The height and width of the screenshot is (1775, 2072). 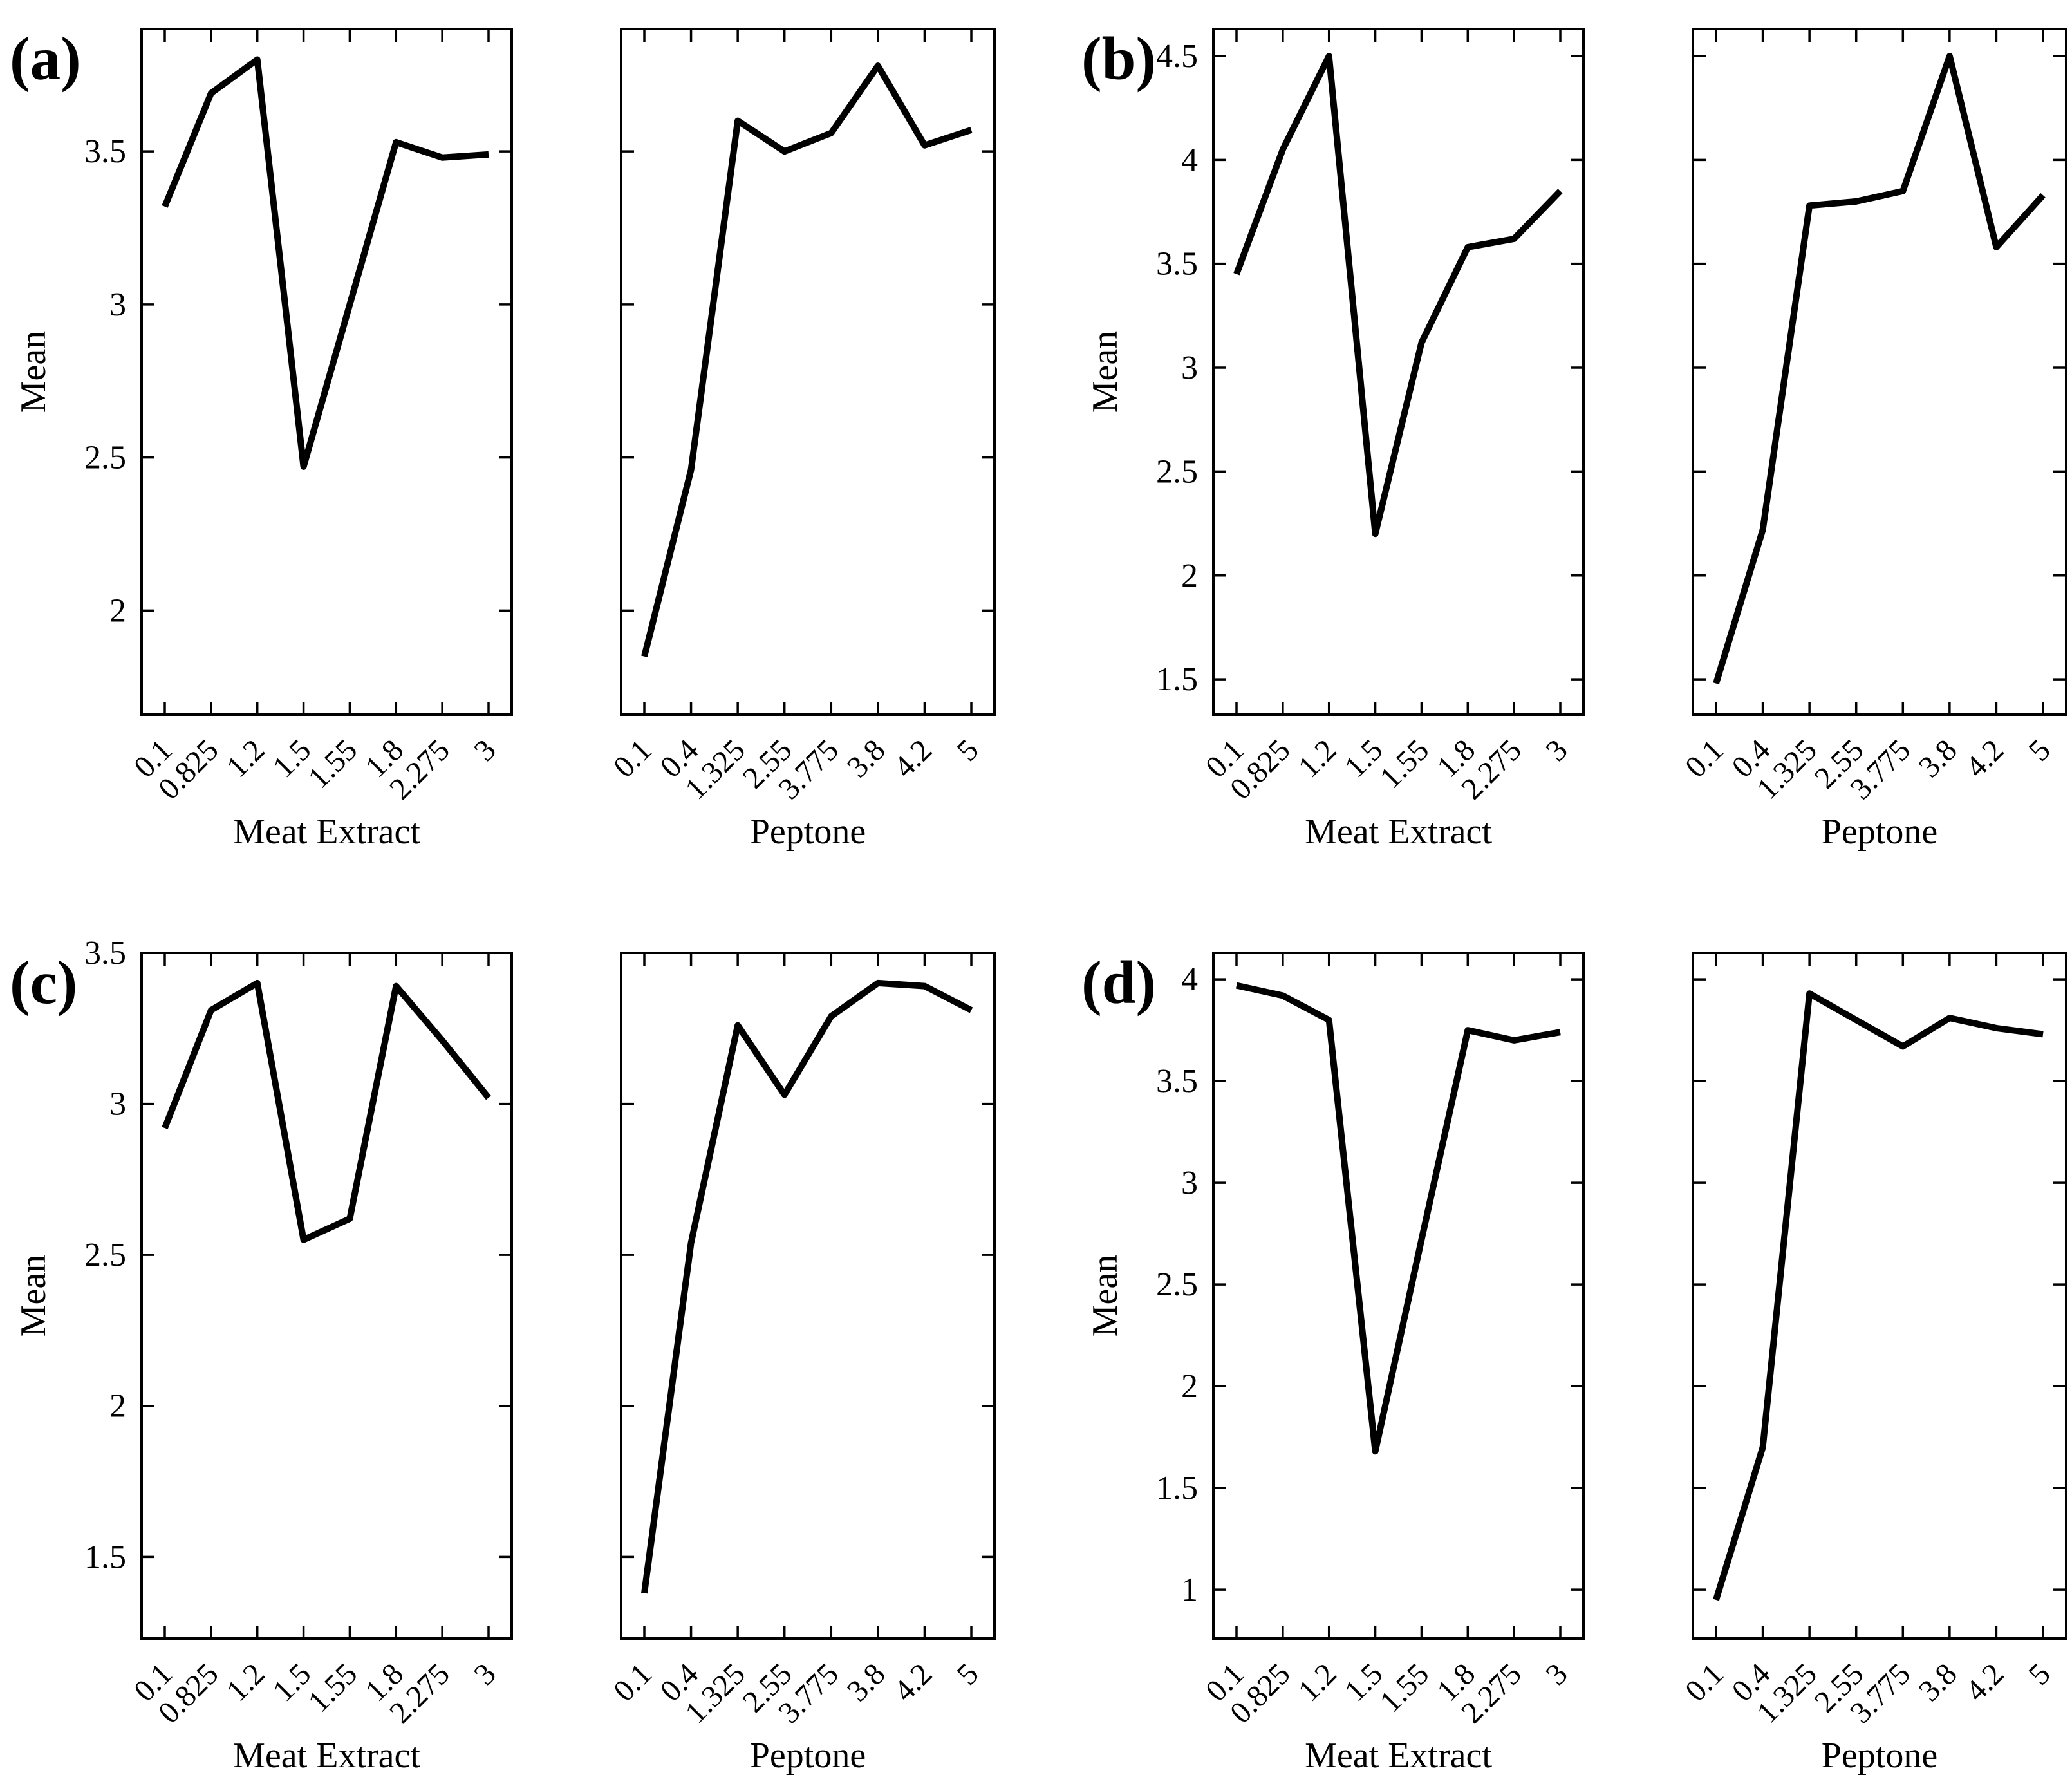 I want to click on y-tick-label: 4.5, so click(x=1177, y=57).